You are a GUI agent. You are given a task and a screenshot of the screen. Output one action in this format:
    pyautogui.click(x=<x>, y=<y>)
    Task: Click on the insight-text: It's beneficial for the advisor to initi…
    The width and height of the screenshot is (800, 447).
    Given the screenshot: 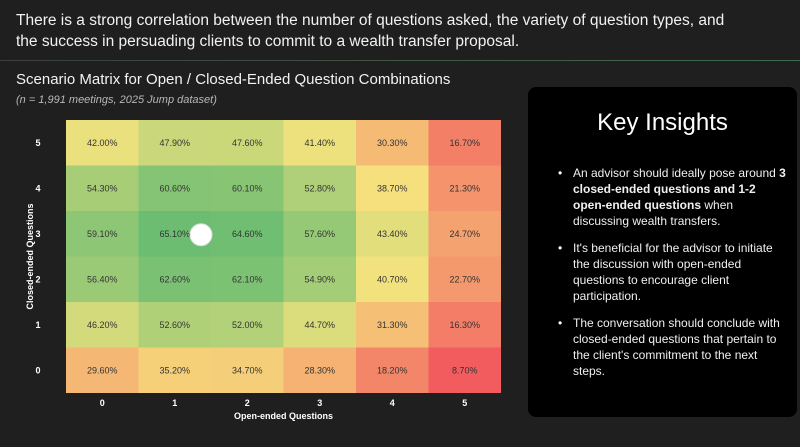 What is the action you would take?
    pyautogui.click(x=673, y=272)
    